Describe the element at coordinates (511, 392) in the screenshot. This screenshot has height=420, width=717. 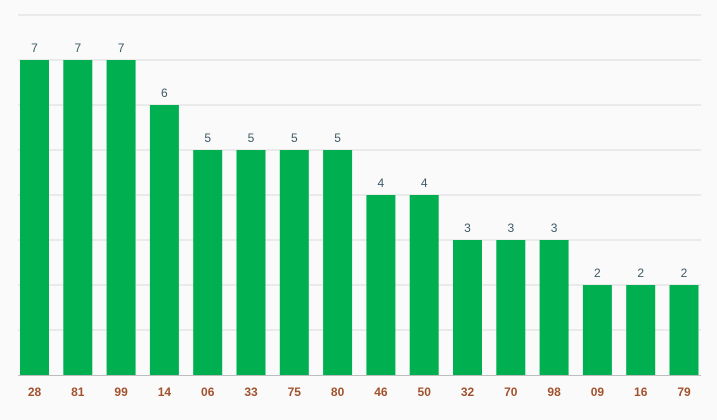
I see `x-tick-label-70: 70` at that location.